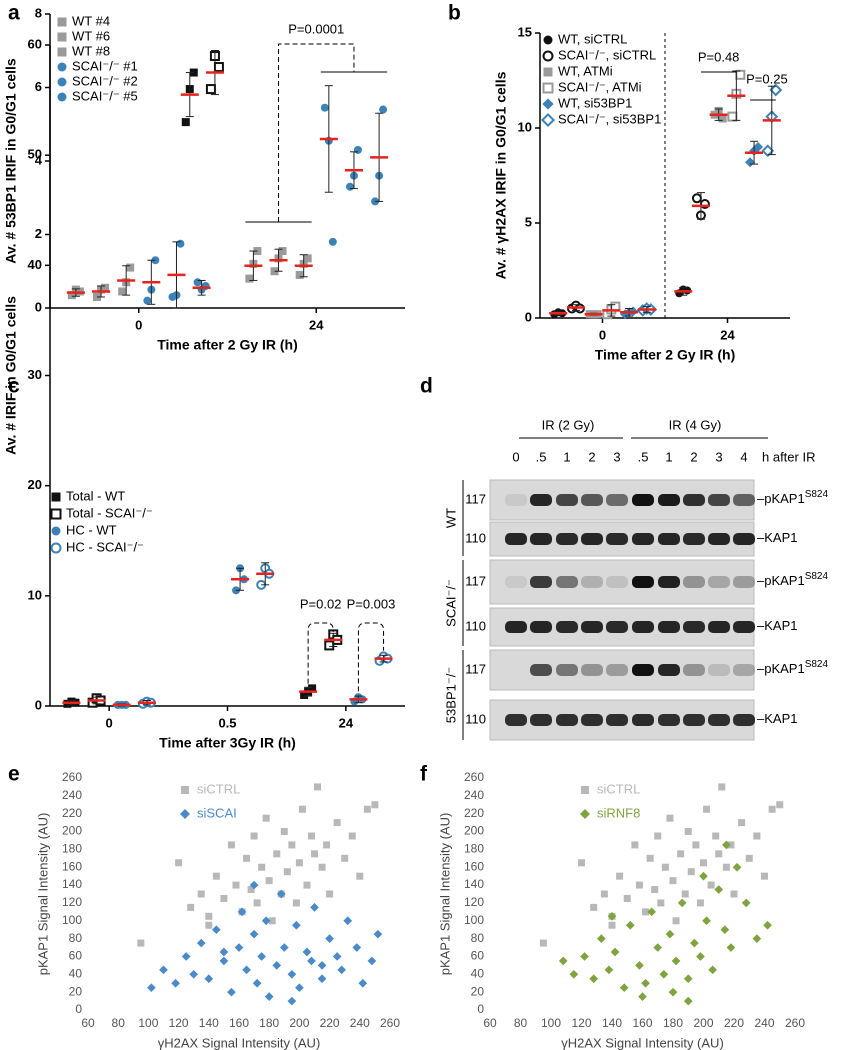  Describe the element at coordinates (475, 498) in the screenshot. I see `mw-label: 117` at that location.